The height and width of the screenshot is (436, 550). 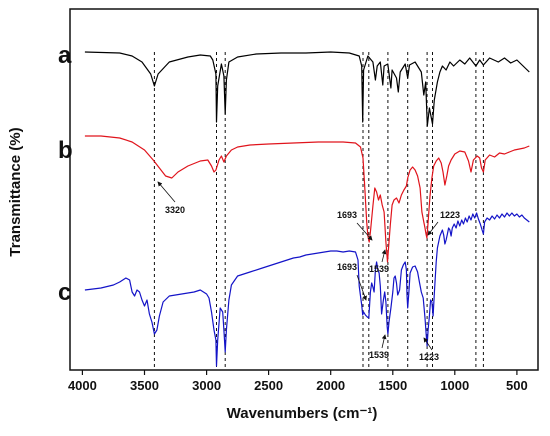 What do you see at coordinates (517, 385) in the screenshot?
I see `x-tick-label: 500` at bounding box center [517, 385].